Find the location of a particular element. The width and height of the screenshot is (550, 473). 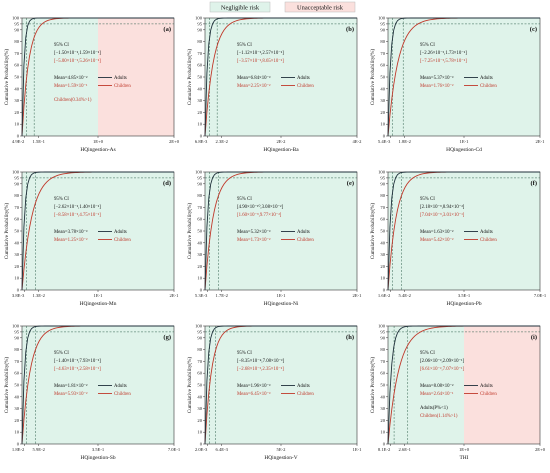

ci-children-text: [−2.68×10⁻³,2.35×10⁻²] is located at coordinates (260, 369).